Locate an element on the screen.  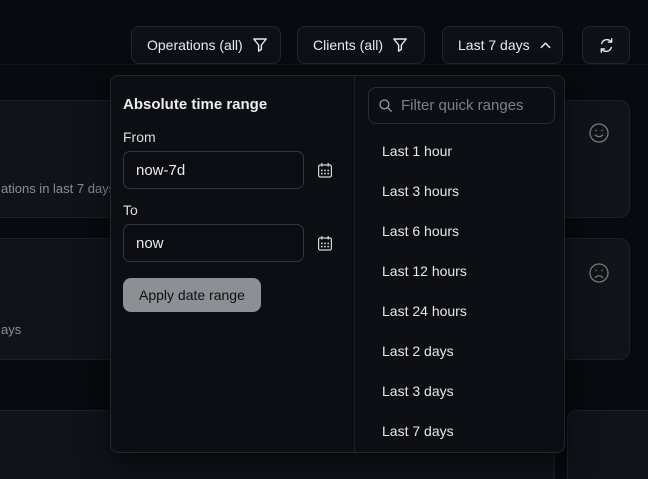
operations-filter-button: Operations (all) is located at coordinates (206, 45).